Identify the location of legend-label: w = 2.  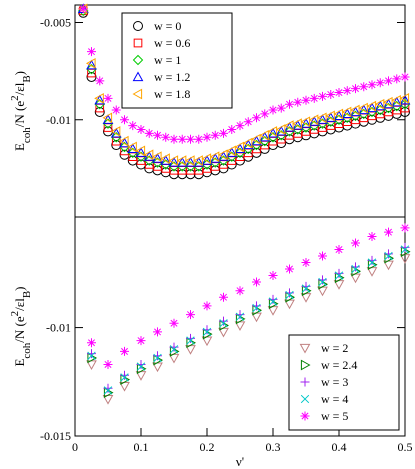
(334, 348).